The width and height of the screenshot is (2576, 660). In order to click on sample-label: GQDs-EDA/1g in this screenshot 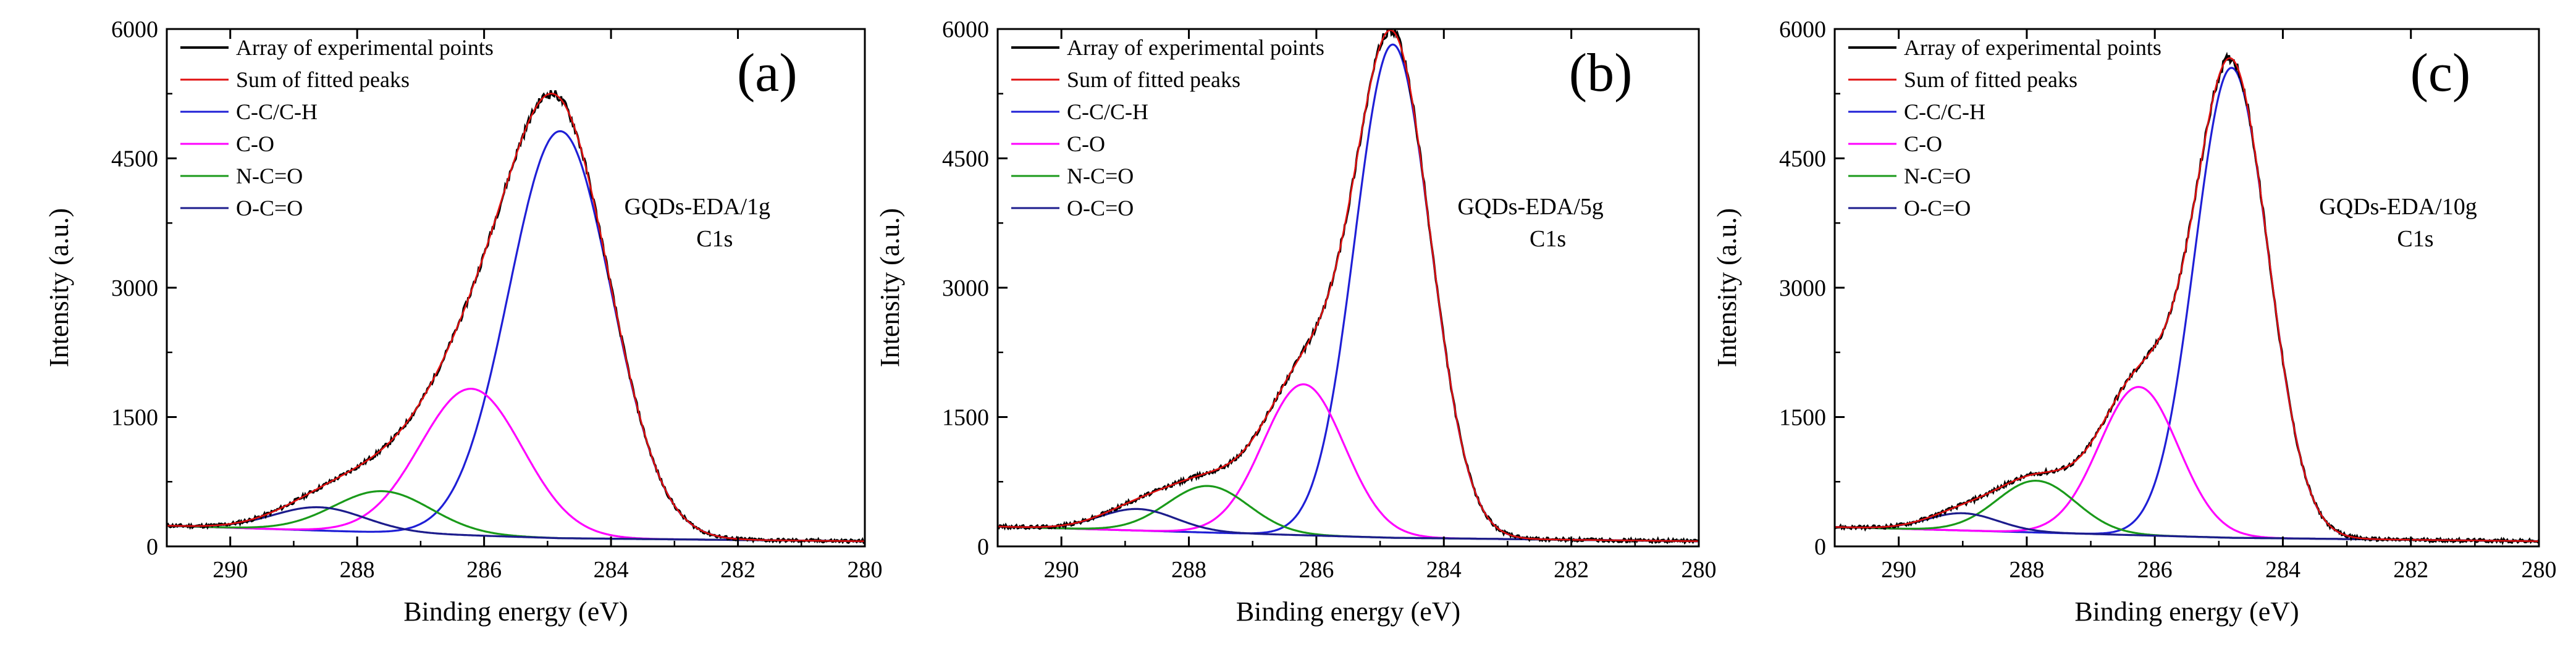, I will do `click(697, 207)`.